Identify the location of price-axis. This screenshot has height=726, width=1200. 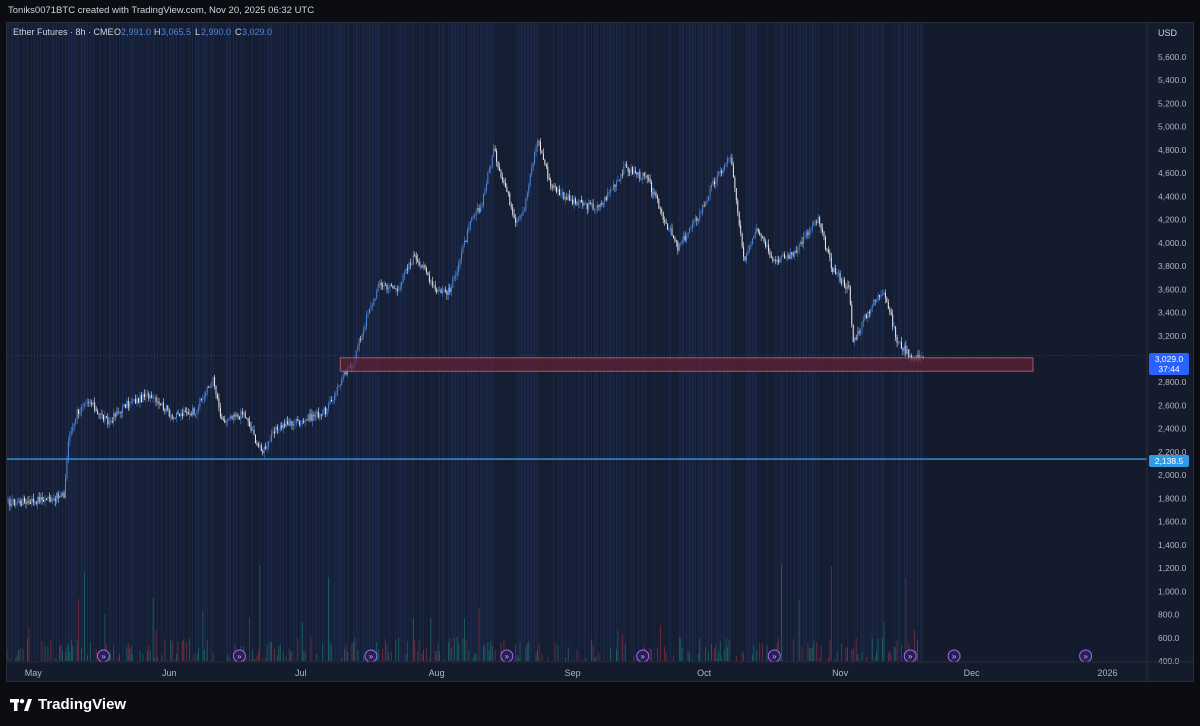
(1170, 352).